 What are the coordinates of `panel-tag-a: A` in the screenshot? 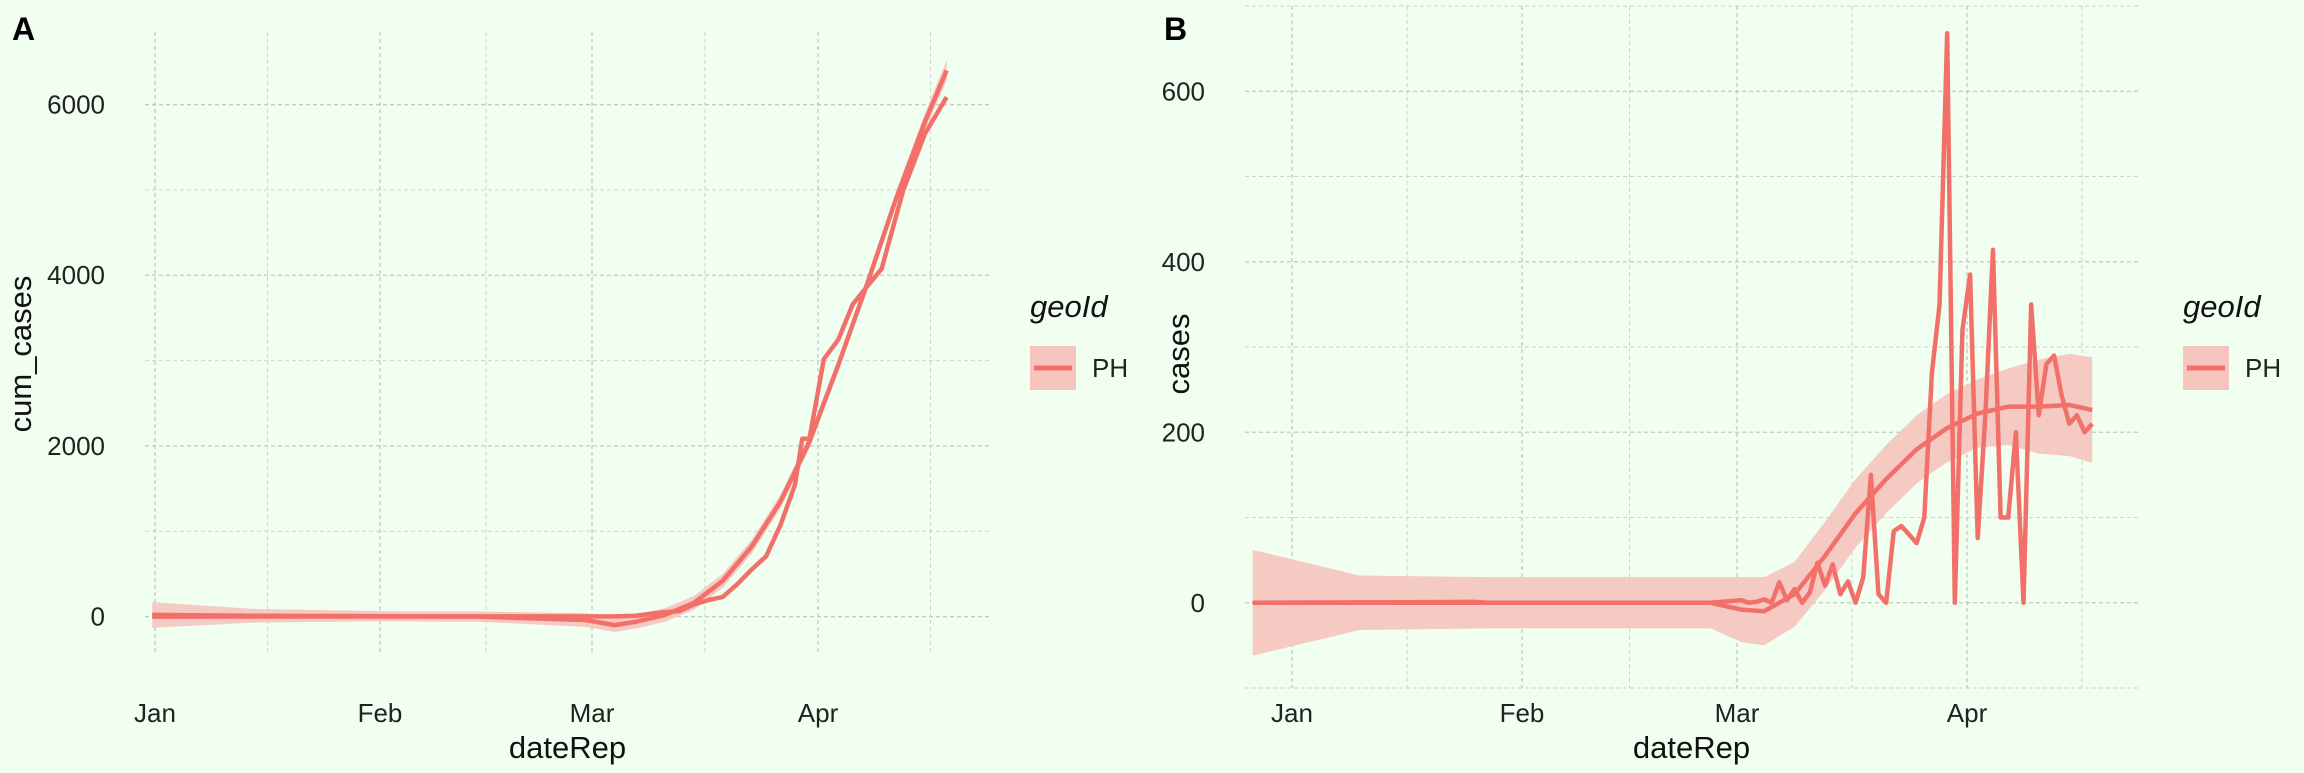 It's located at (23, 29).